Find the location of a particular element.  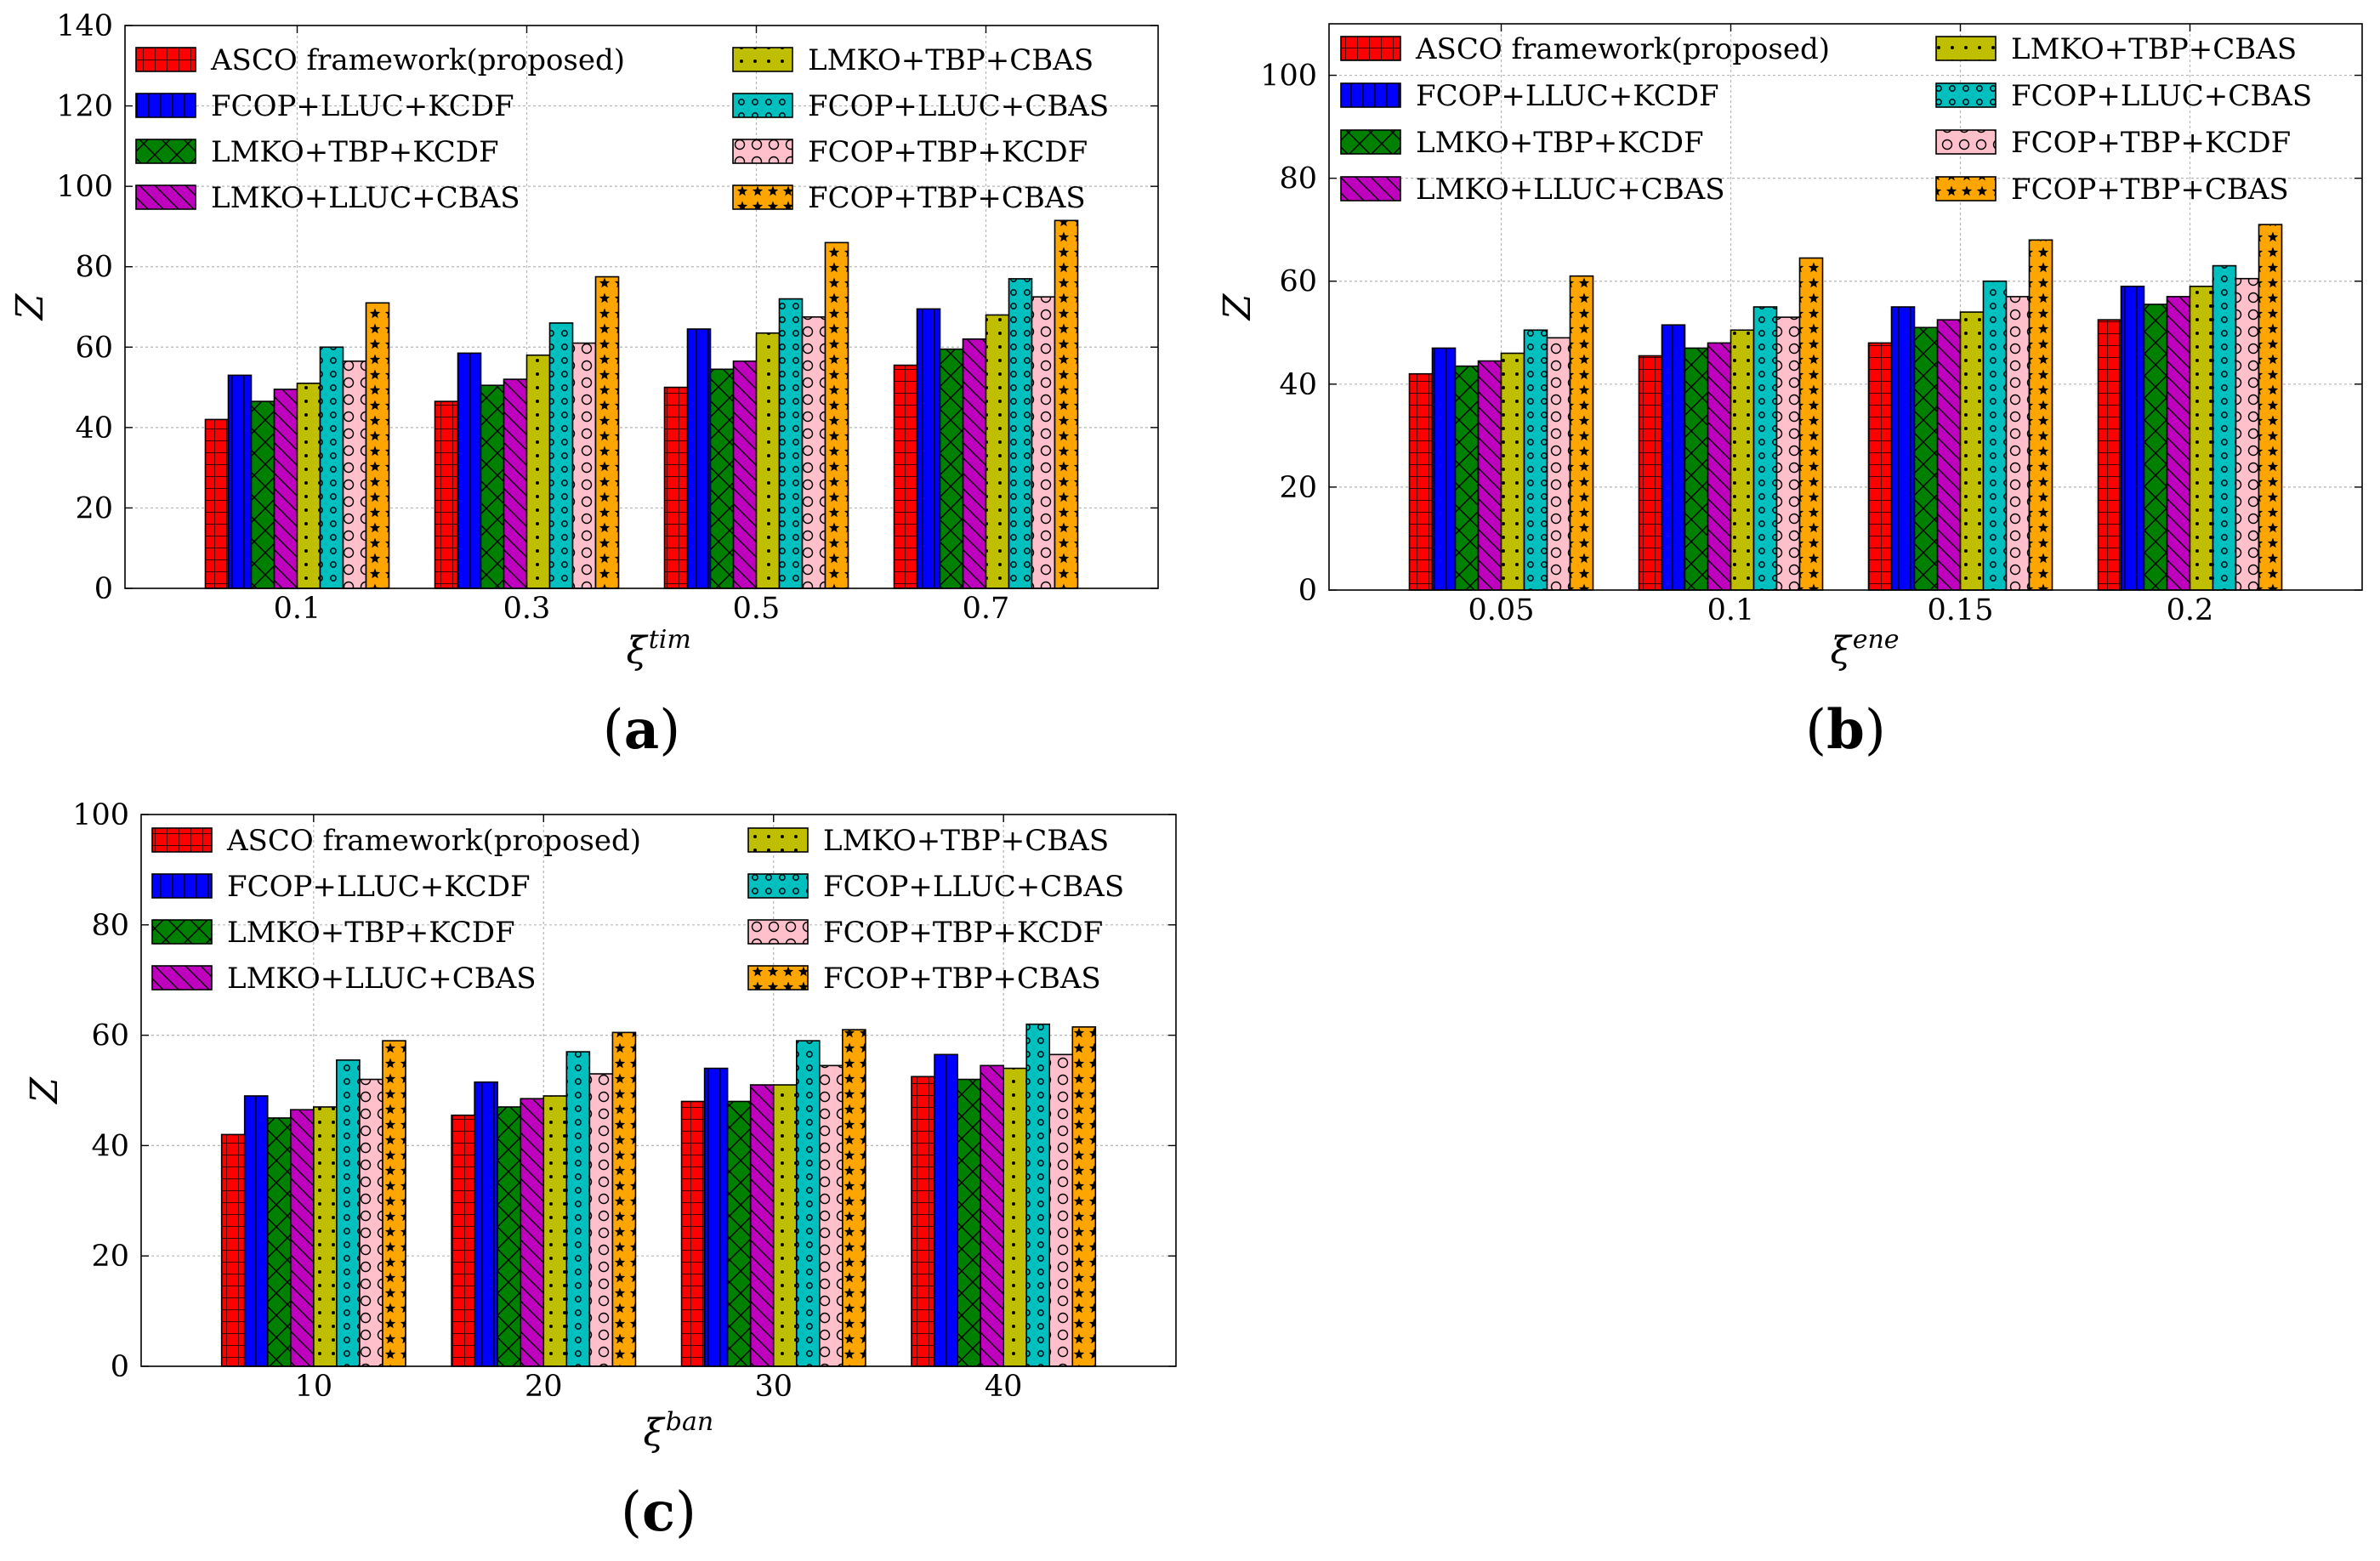

x-tick-label: 0.05 is located at coordinates (1501, 610).